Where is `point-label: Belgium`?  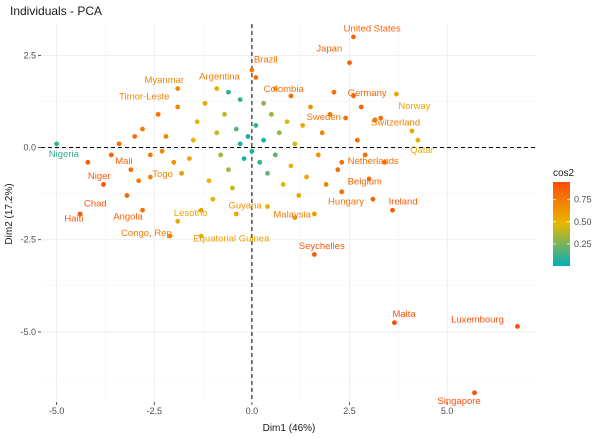
point-label: Belgium is located at coordinates (365, 181).